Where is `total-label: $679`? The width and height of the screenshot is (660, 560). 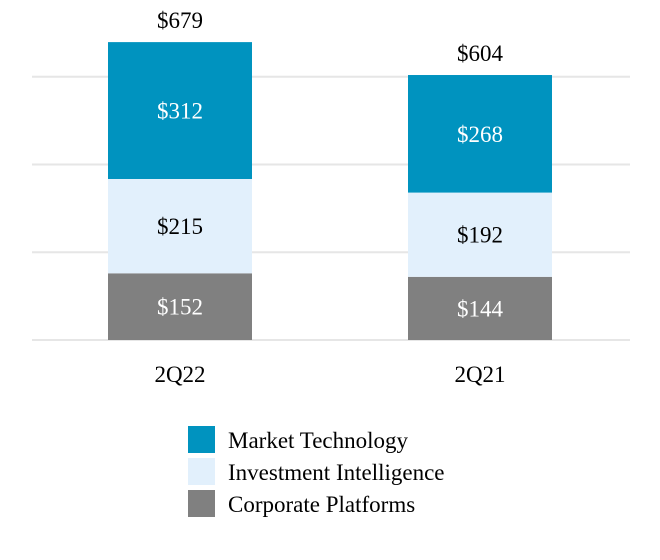 total-label: $679 is located at coordinates (180, 20).